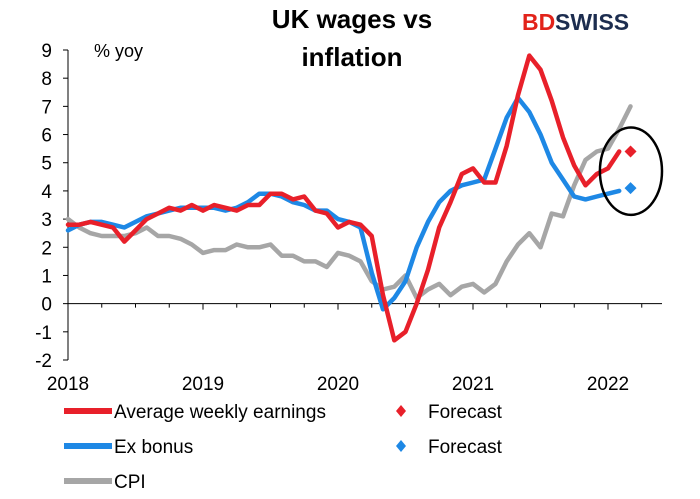 The image size is (700, 499). I want to click on forecast-highlight-ellipse, so click(631, 171).